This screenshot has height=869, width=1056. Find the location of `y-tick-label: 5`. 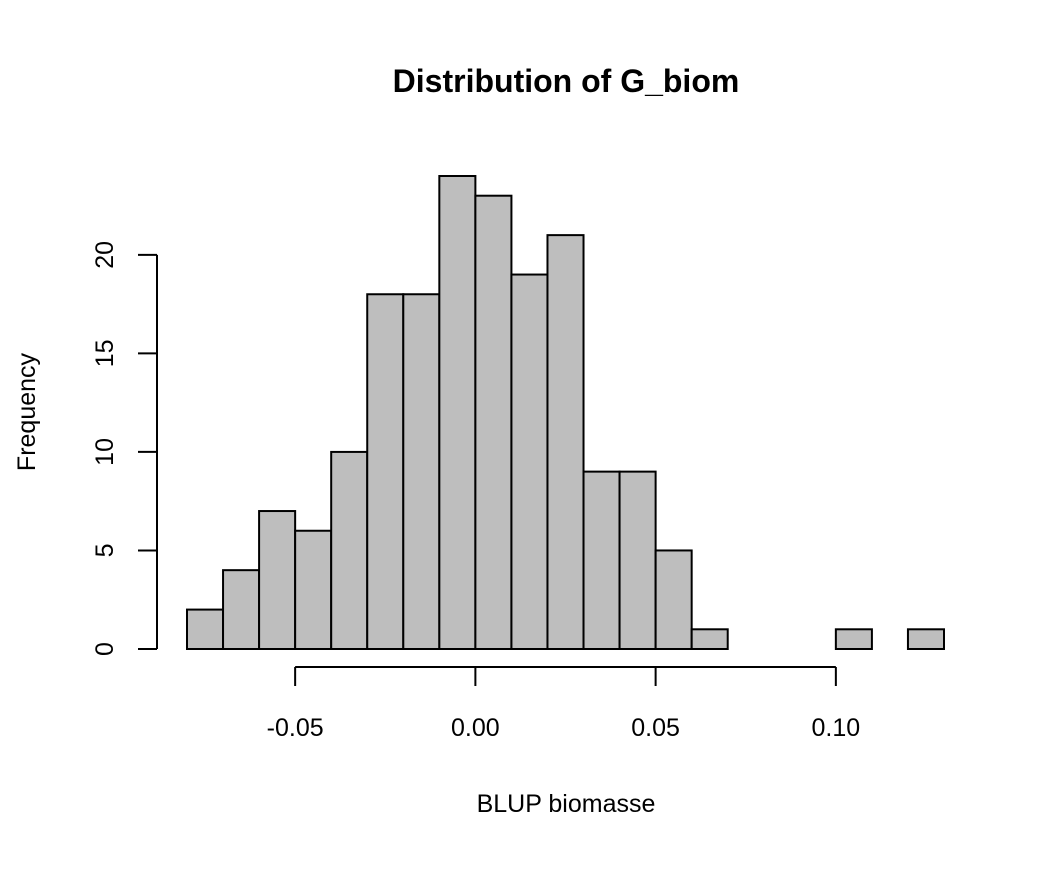

y-tick-label: 5 is located at coordinates (105, 551).